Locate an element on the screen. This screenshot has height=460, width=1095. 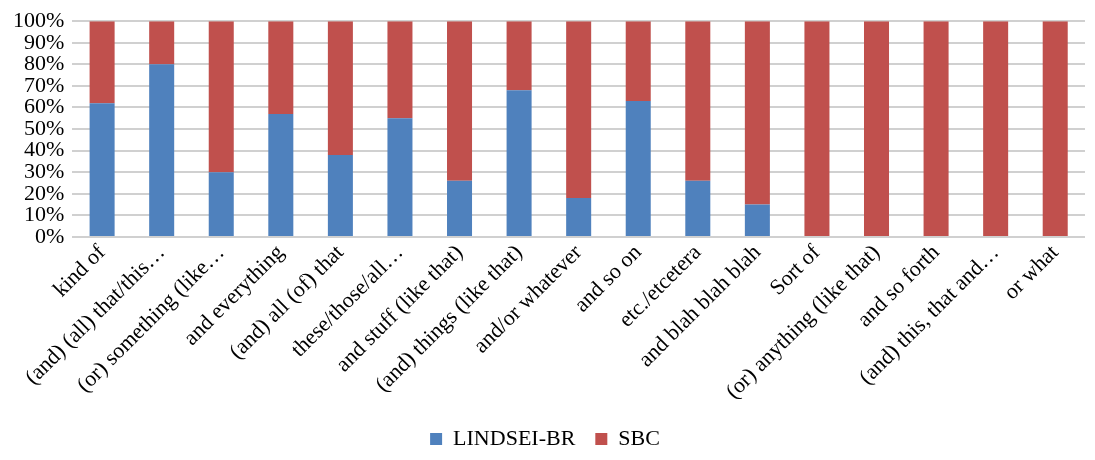
legend-label: SBC is located at coordinates (639, 437).